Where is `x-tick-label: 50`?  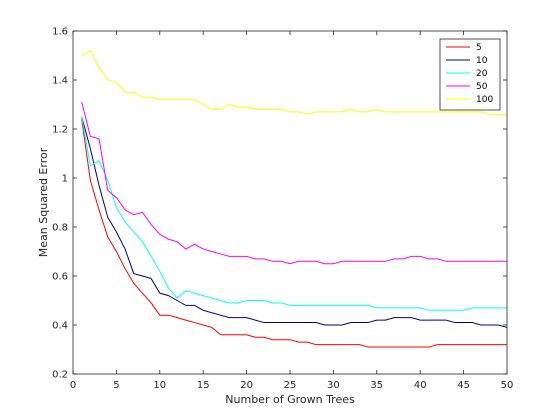
x-tick-label: 50 is located at coordinates (507, 385).